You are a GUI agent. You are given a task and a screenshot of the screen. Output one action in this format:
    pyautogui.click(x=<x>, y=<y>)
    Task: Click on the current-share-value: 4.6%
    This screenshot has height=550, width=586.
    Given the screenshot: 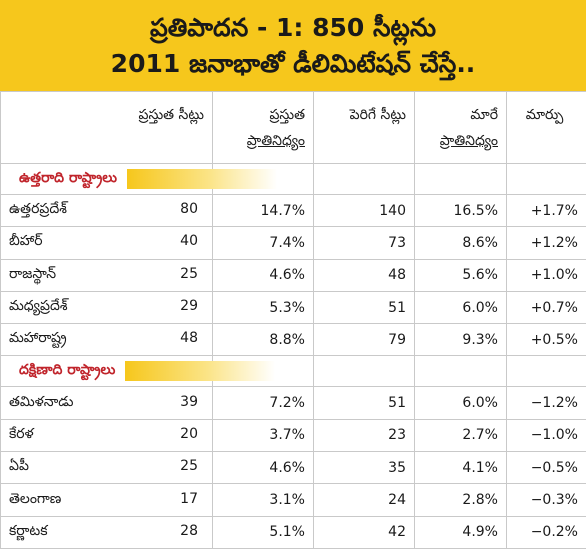 What is the action you would take?
    pyautogui.click(x=263, y=468)
    